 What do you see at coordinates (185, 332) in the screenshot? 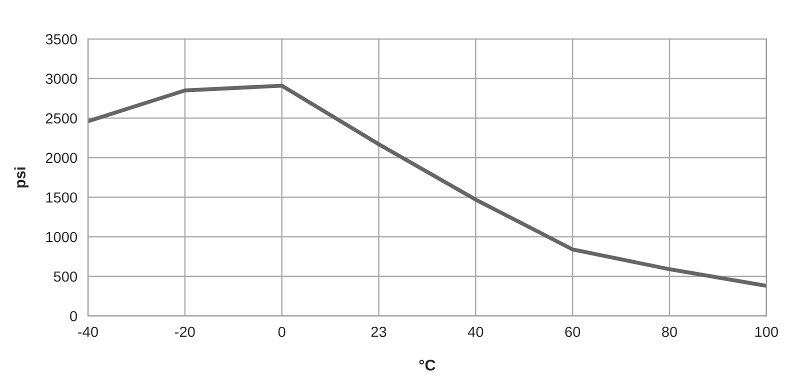
I see `x-tick-label: -20` at bounding box center [185, 332].